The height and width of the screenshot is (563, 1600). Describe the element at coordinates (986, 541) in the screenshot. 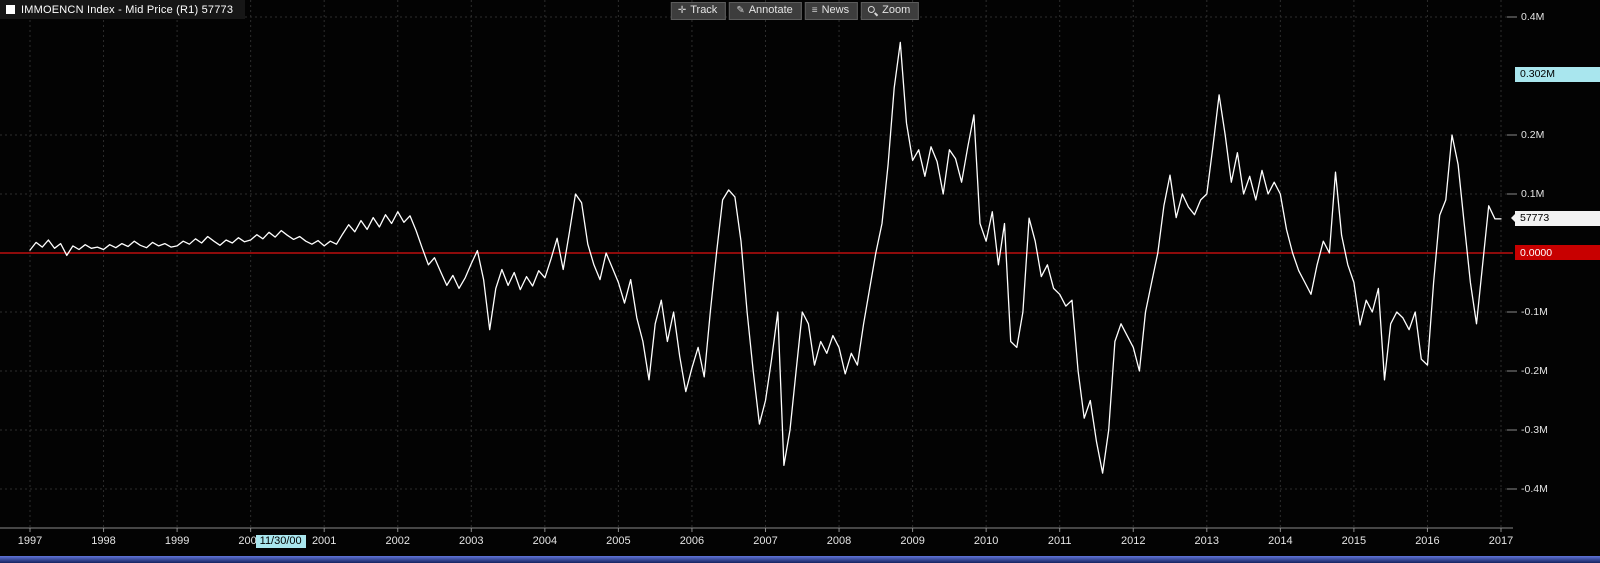

I see `x-axis-year-label: 2010` at that location.